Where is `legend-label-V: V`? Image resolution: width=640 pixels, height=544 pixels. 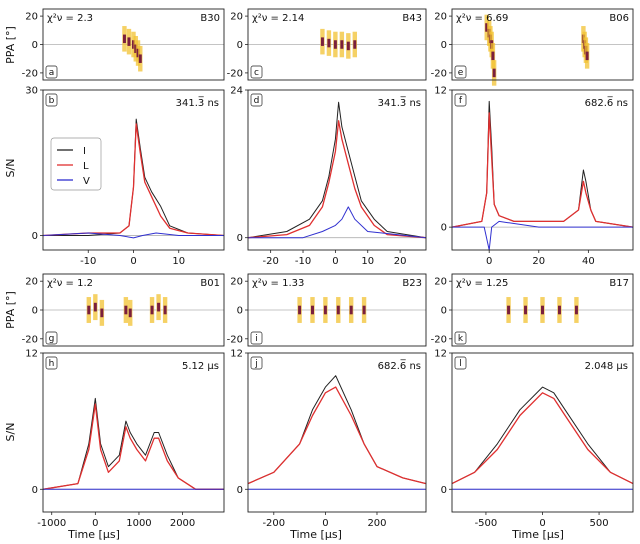 legend-label-V: V is located at coordinates (86, 181).